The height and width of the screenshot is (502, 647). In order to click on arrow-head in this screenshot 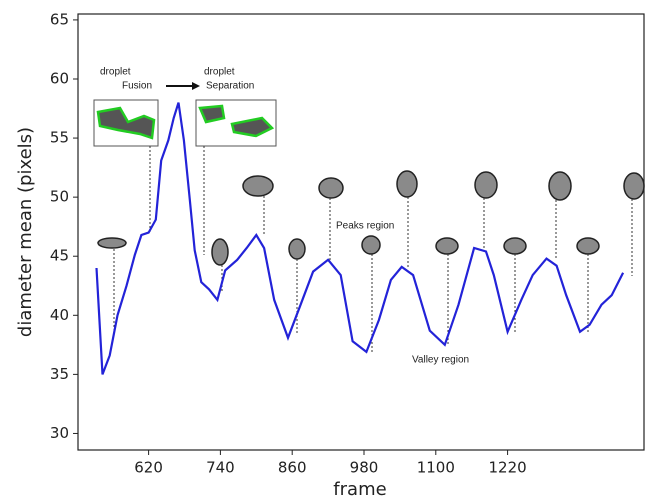, I will do `click(196, 86)`.